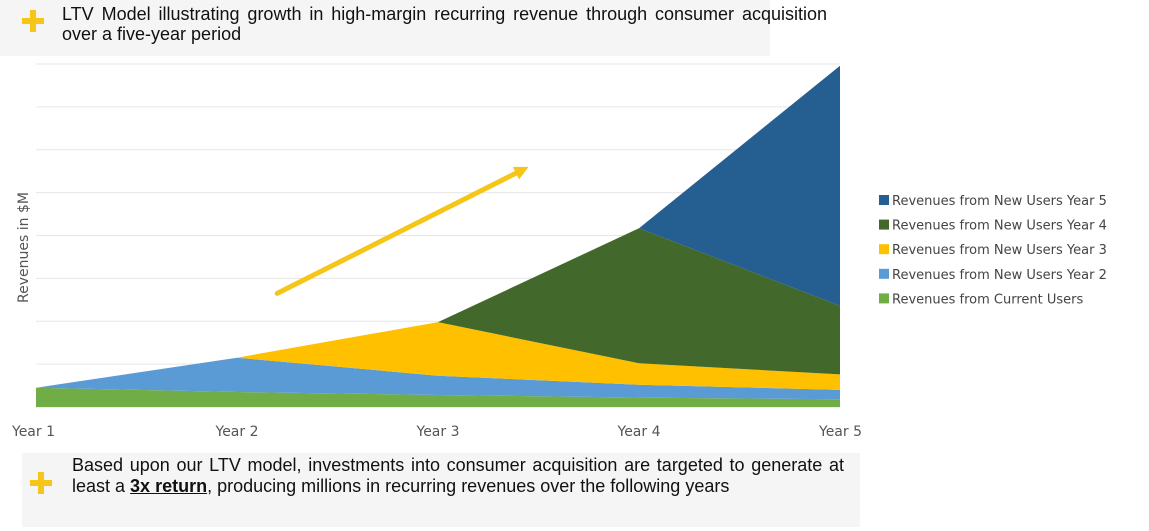 This screenshot has height=531, width=1149. Describe the element at coordinates (999, 226) in the screenshot. I see `legend-label: Revenues from New Users Year 4` at that location.